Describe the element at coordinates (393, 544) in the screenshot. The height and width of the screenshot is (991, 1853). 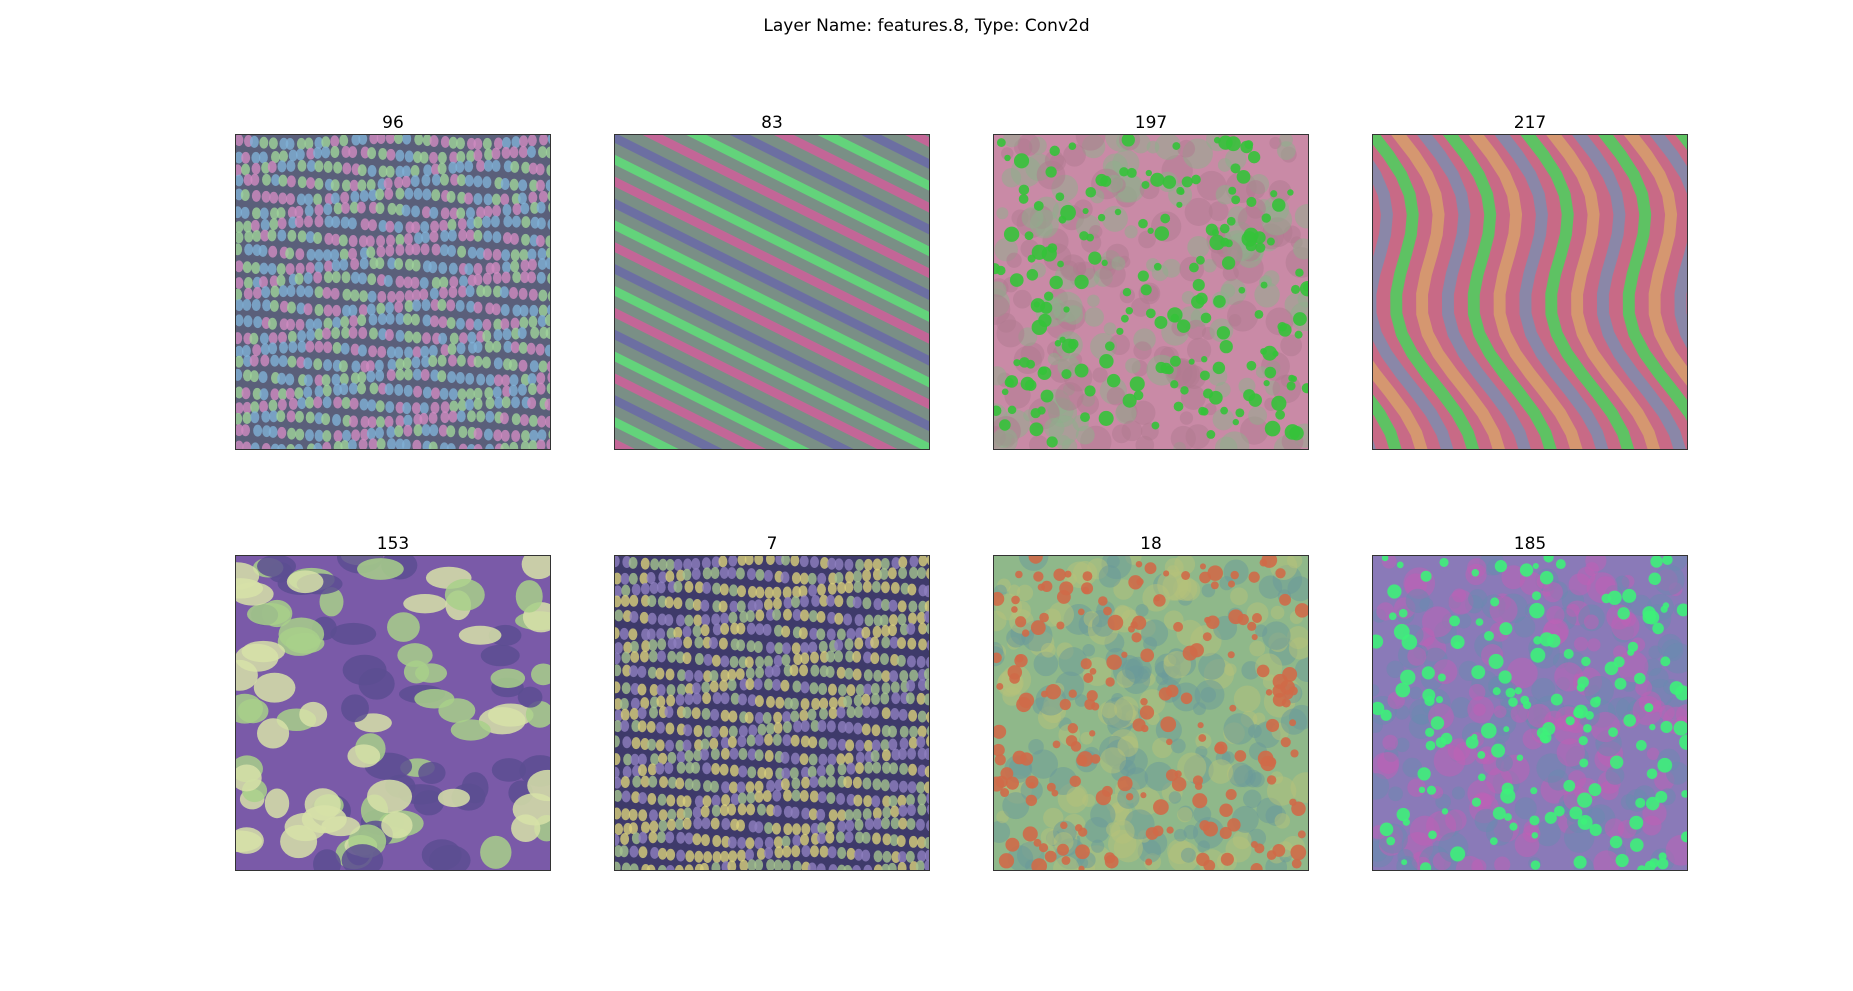
I see `panel-title: 153` at that location.